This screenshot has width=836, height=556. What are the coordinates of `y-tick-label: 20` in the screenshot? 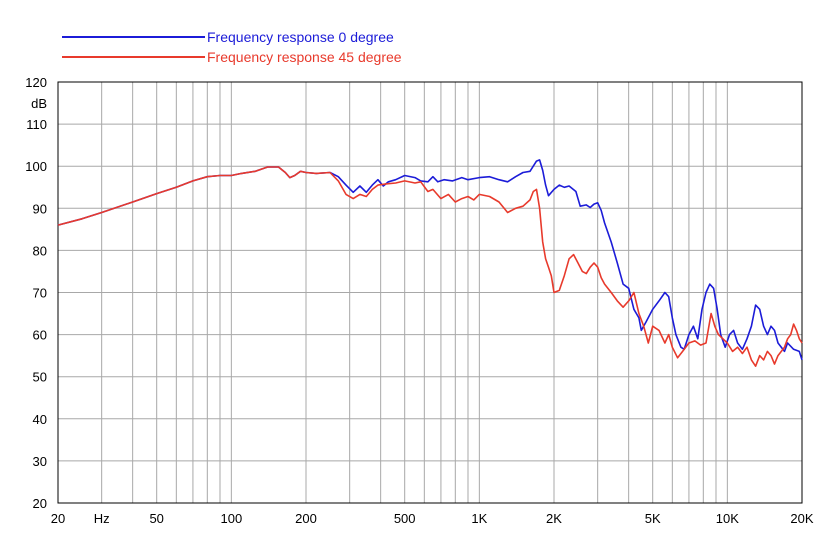 It's located at (40, 503).